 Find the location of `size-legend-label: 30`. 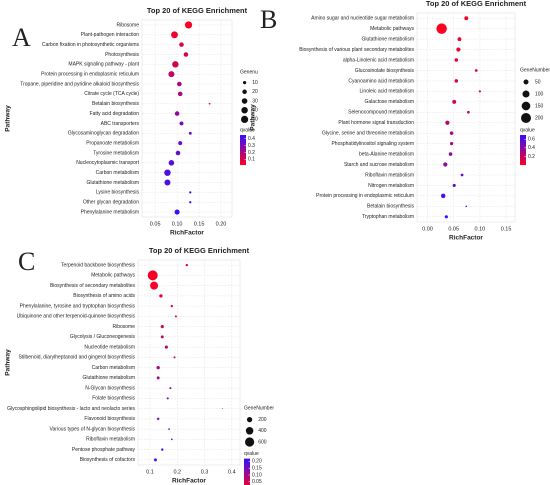

size-legend-label: 30 is located at coordinates (255, 101).